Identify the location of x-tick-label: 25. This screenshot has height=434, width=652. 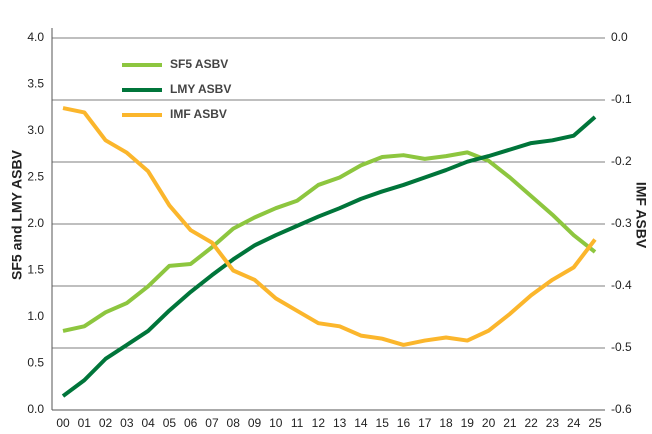
(595, 423).